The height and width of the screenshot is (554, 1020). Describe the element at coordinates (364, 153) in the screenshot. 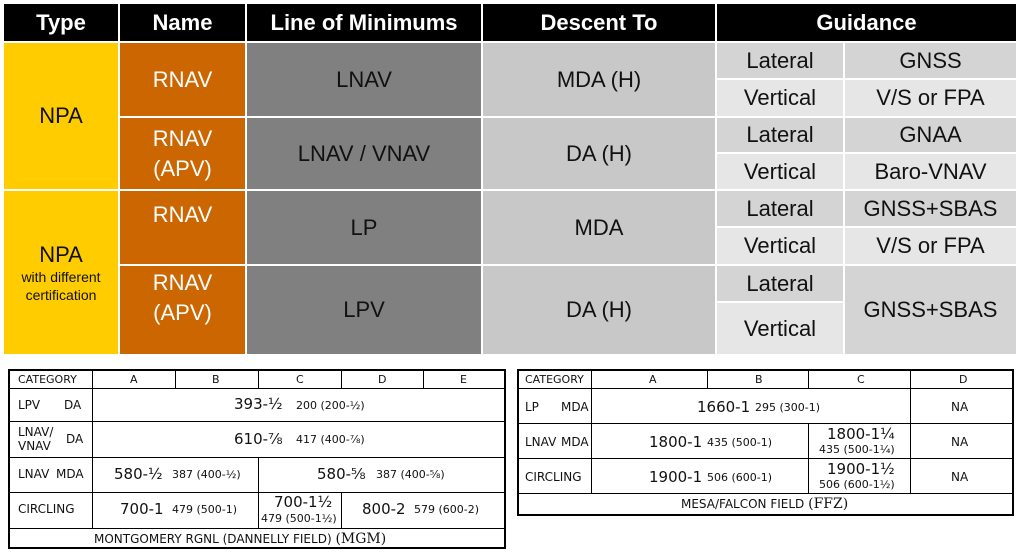

I see `minimums-lnav-vnav: LNAV / VNAV` at that location.